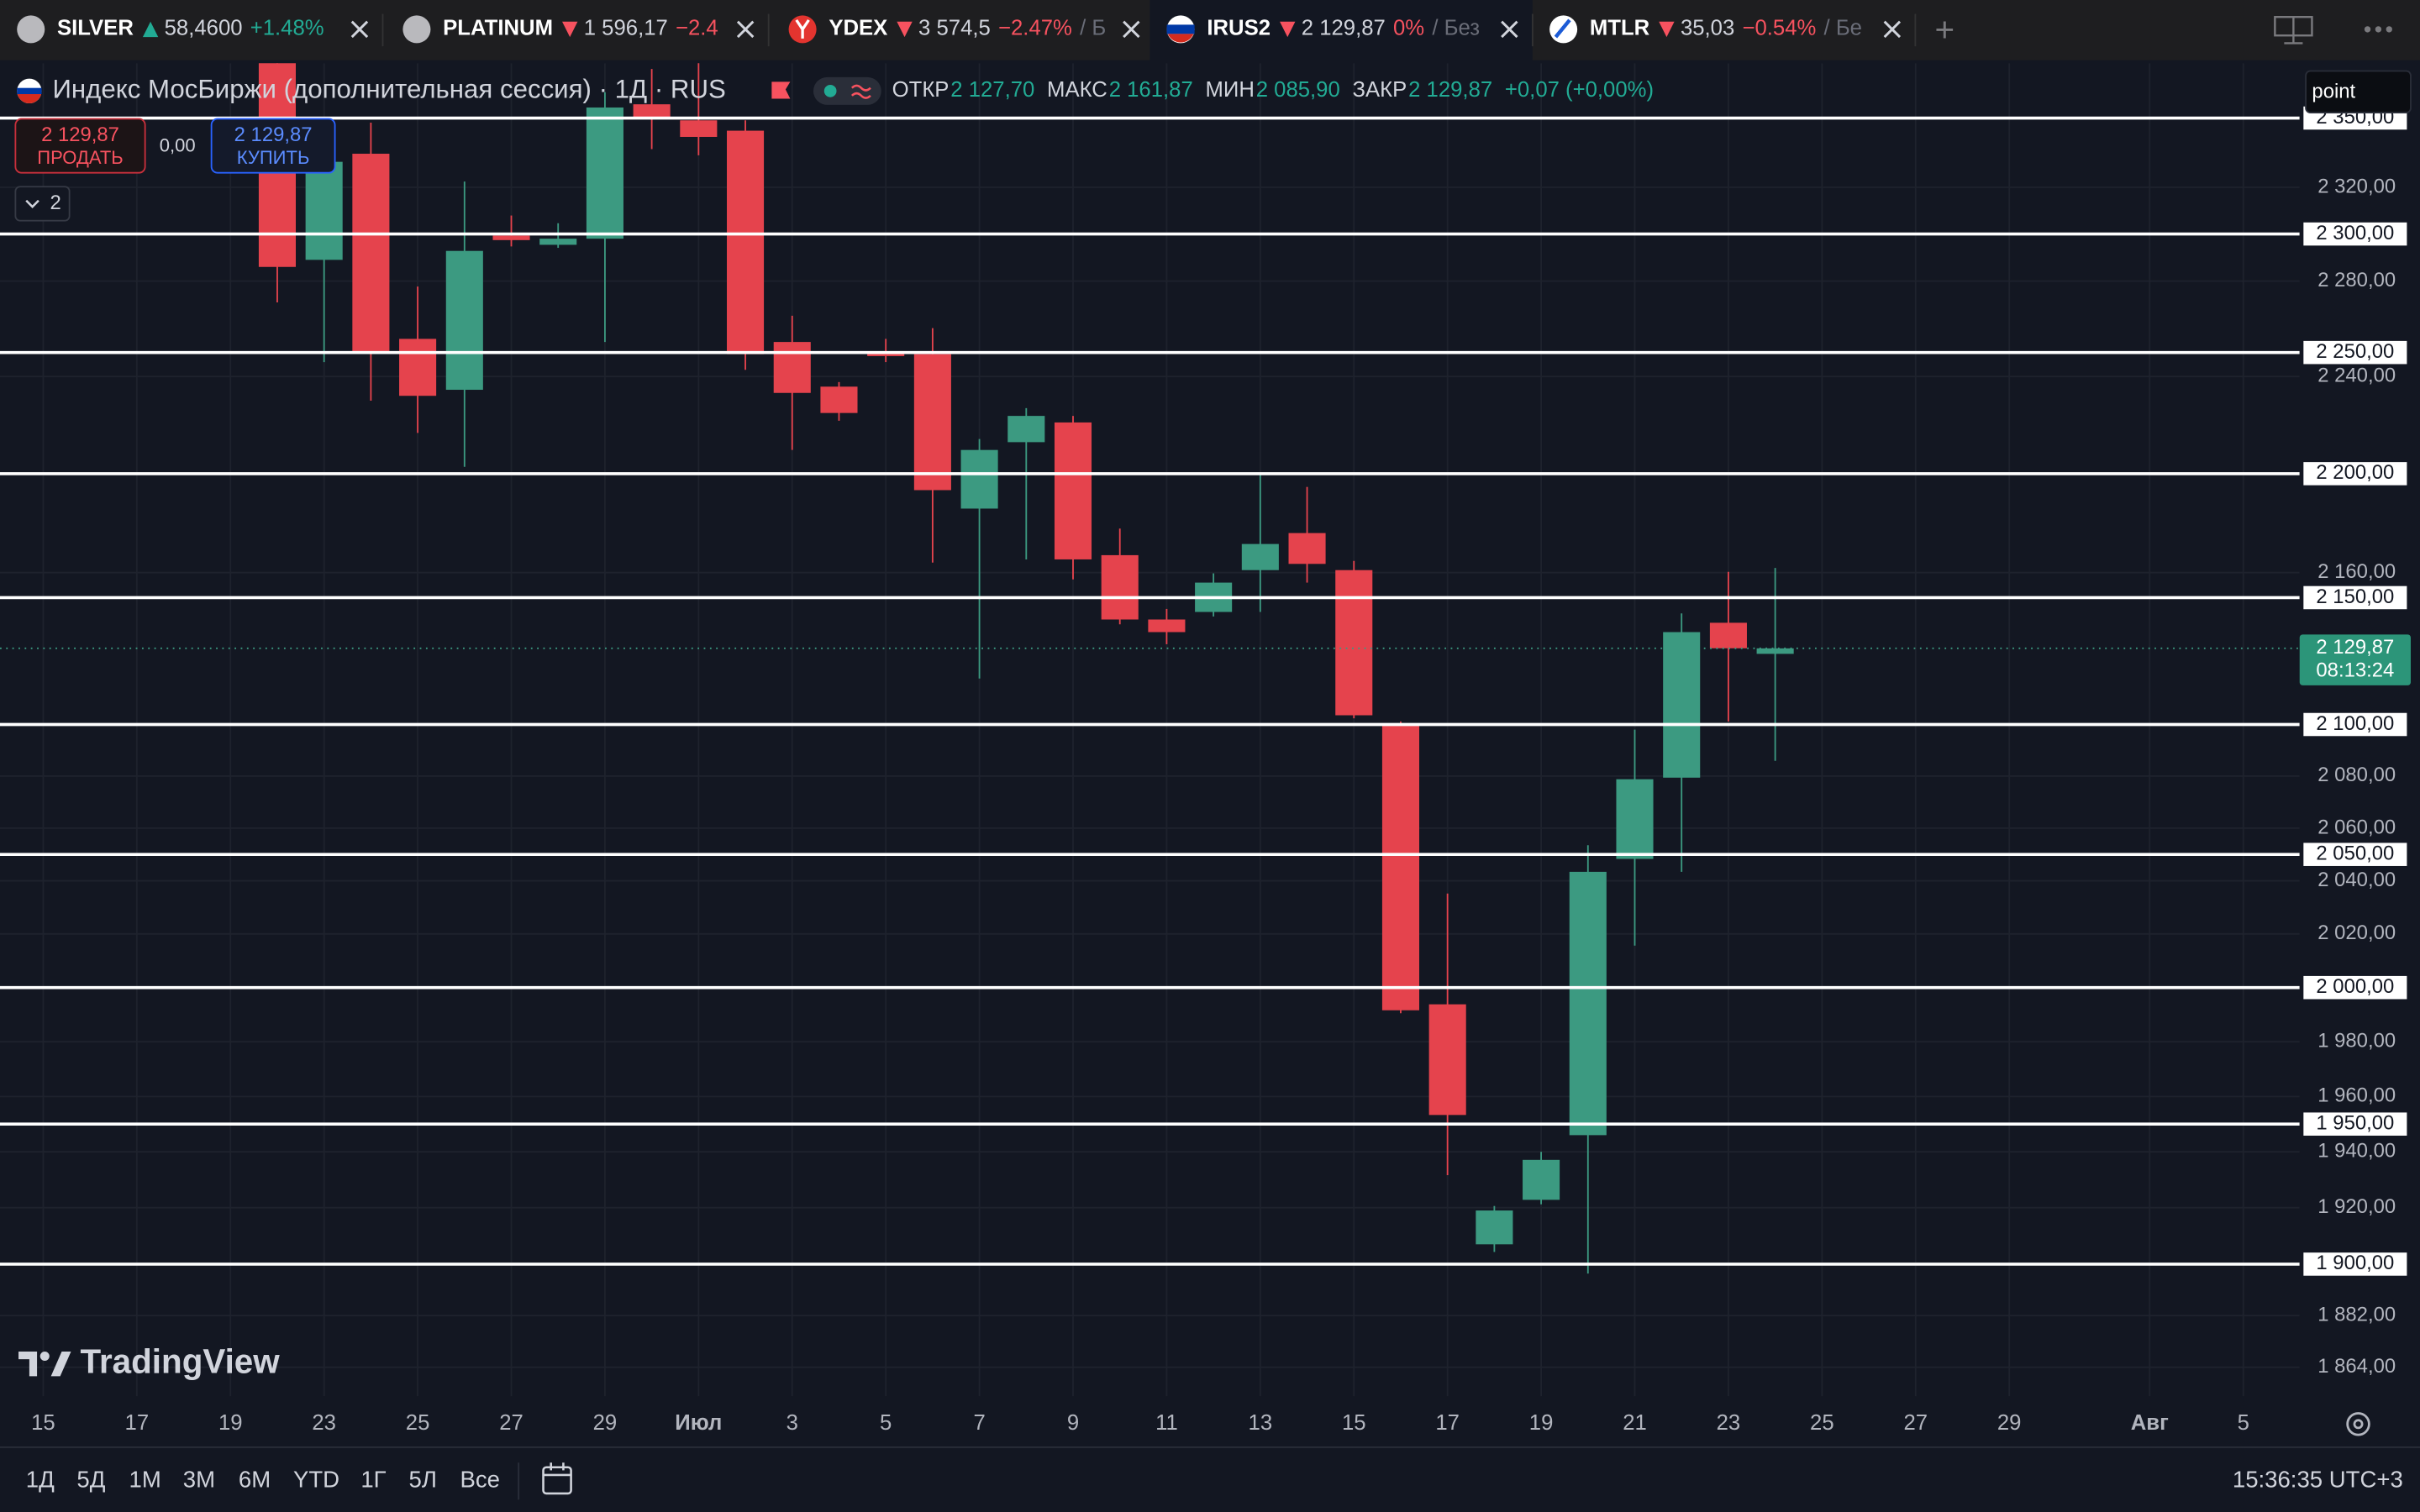  Describe the element at coordinates (316, 1480) in the screenshot. I see `range-button: YTD` at that location.